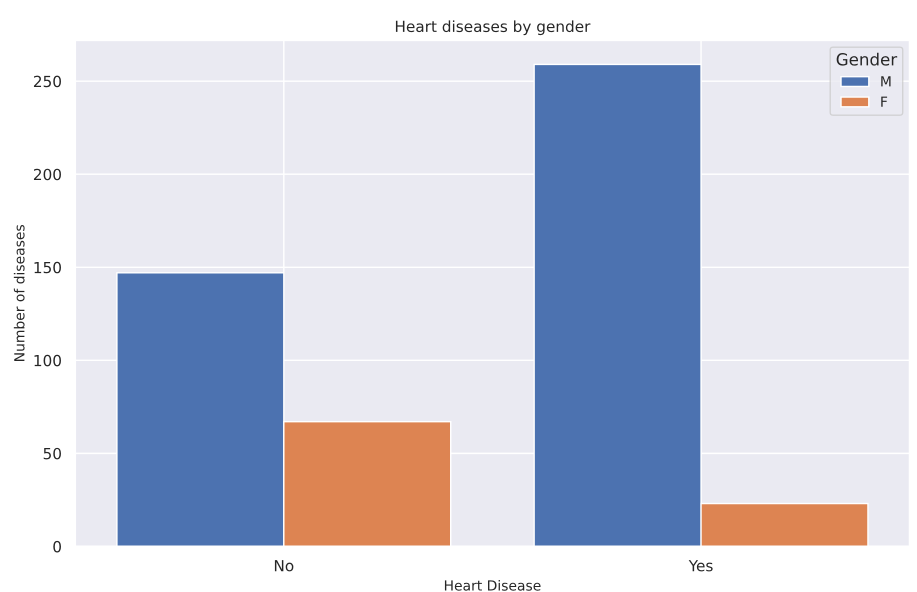  What do you see at coordinates (886, 81) in the screenshot?
I see `legend-label: M` at bounding box center [886, 81].